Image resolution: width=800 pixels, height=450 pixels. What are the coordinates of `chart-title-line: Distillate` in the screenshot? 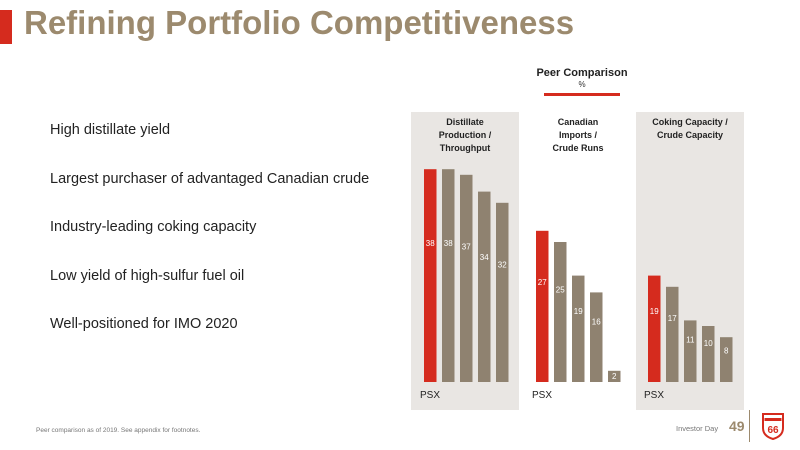 It's located at (465, 122).